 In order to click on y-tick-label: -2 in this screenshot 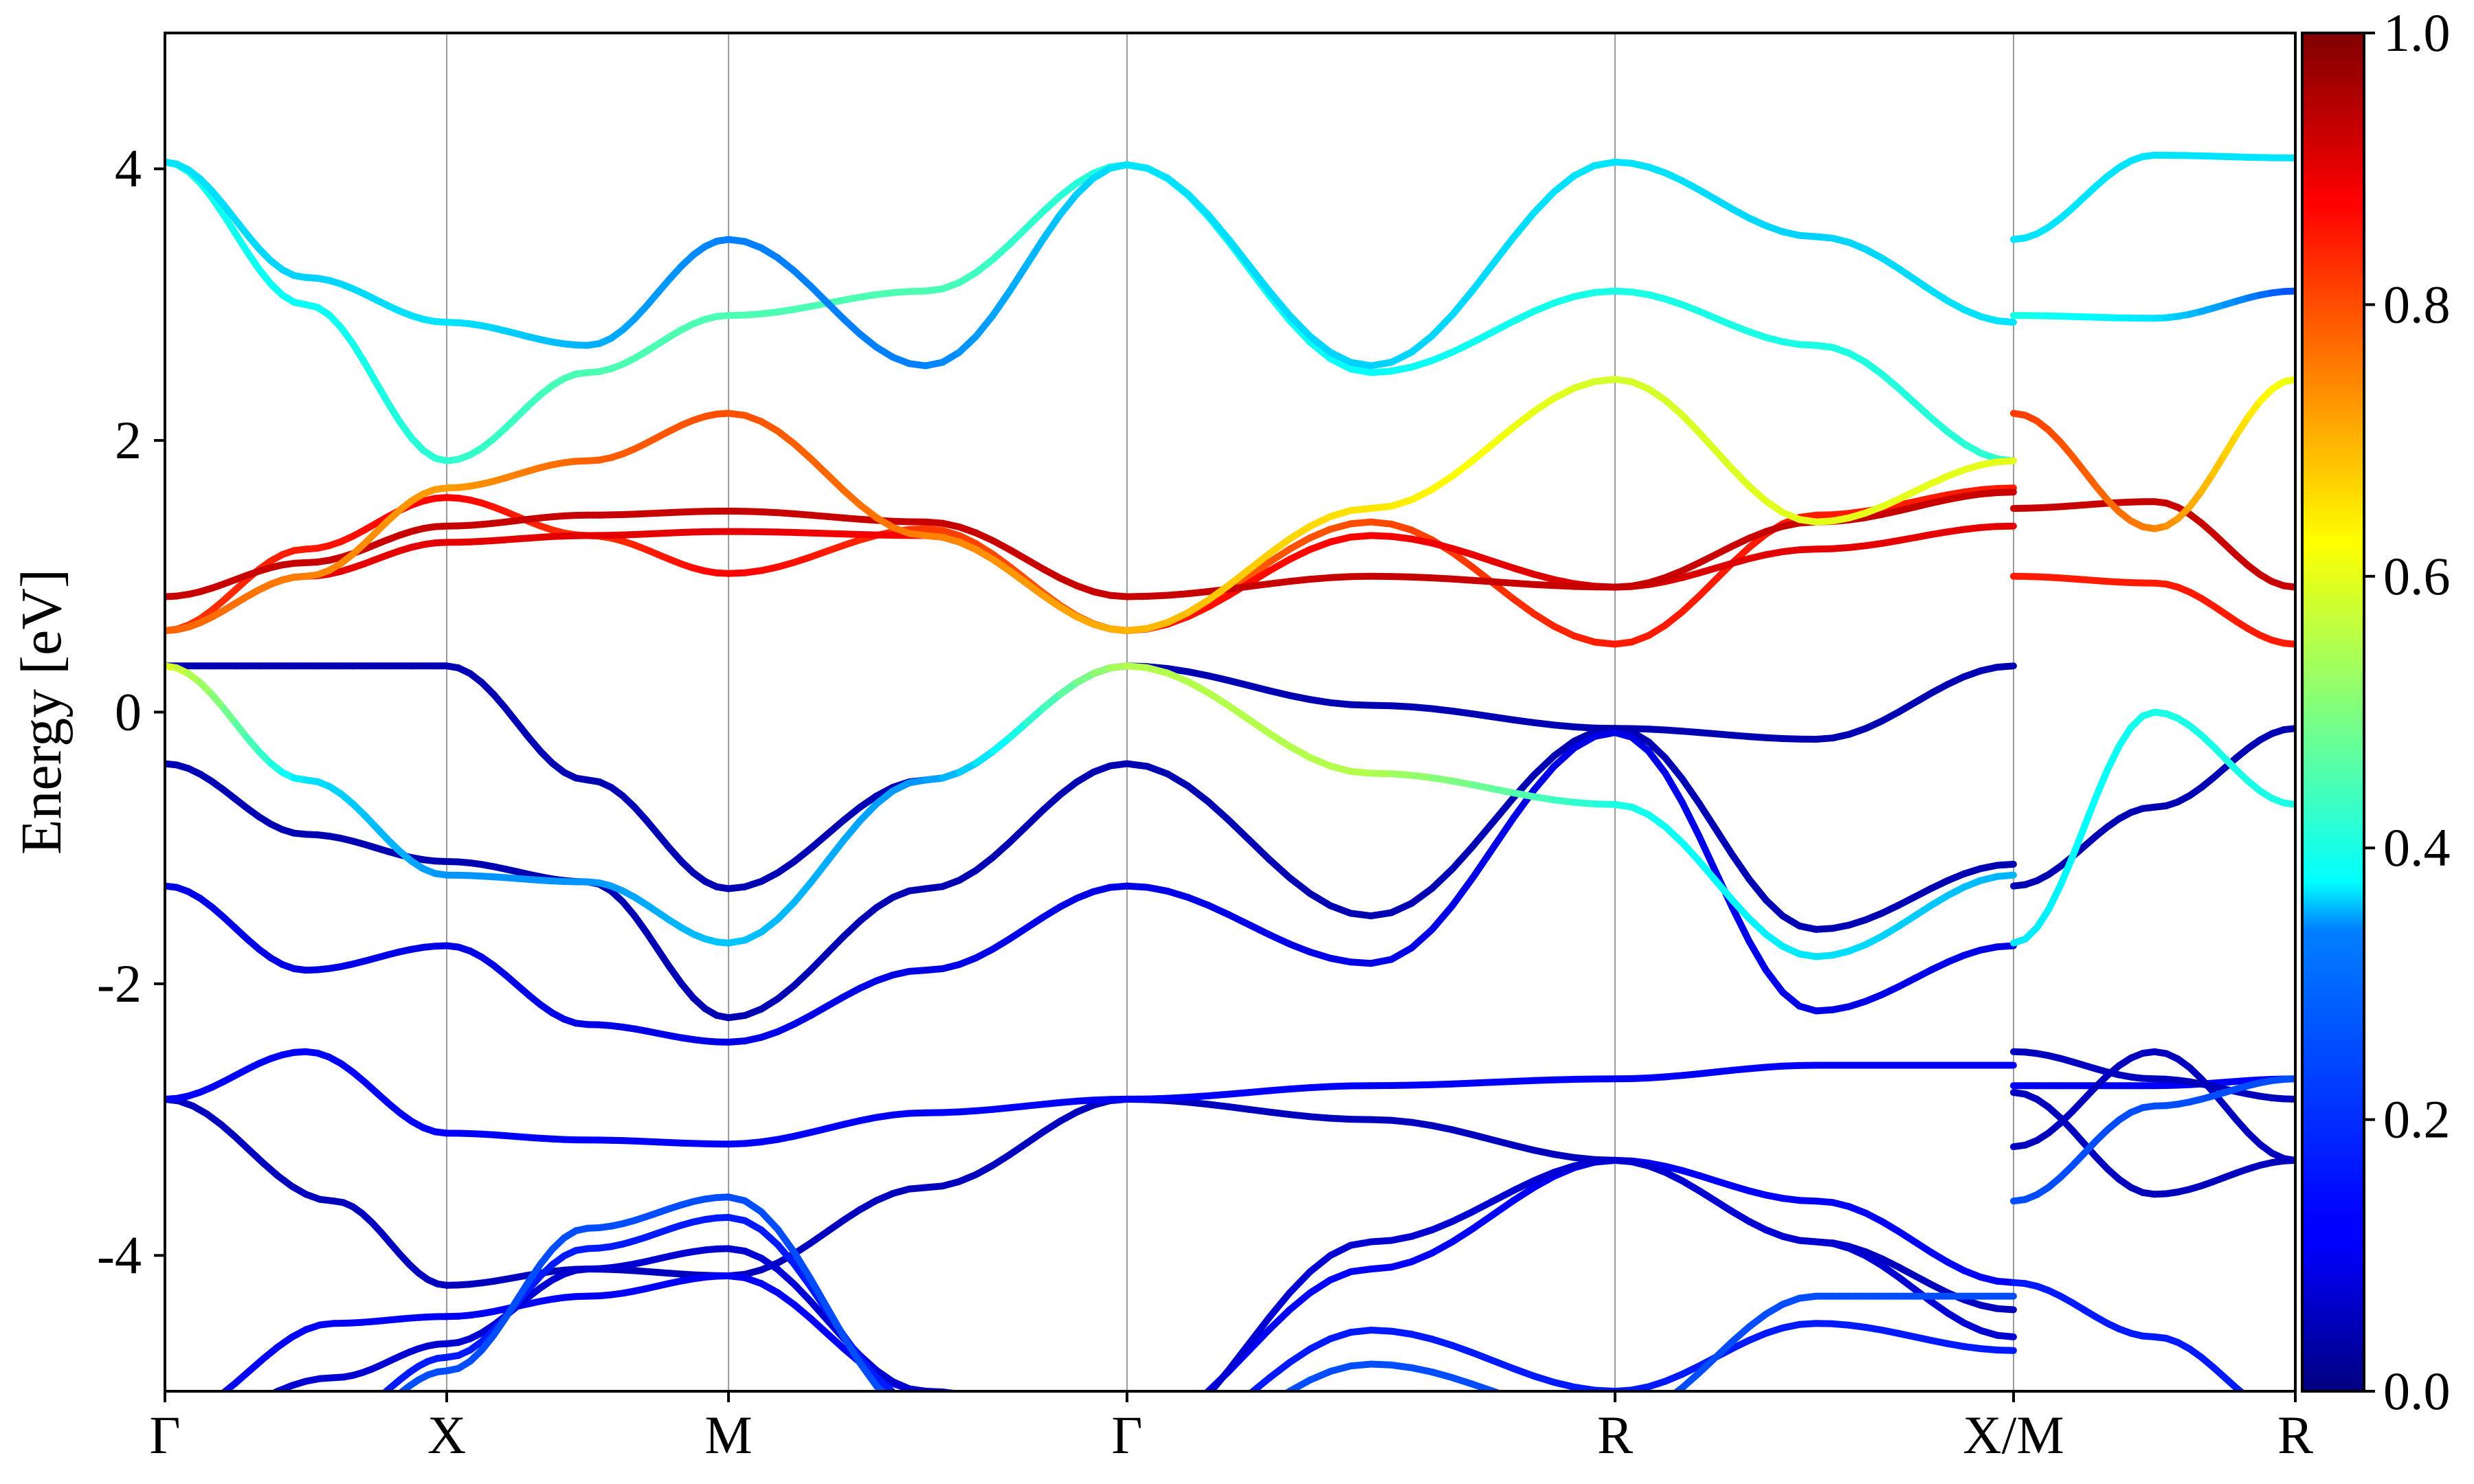, I will do `click(119, 983)`.